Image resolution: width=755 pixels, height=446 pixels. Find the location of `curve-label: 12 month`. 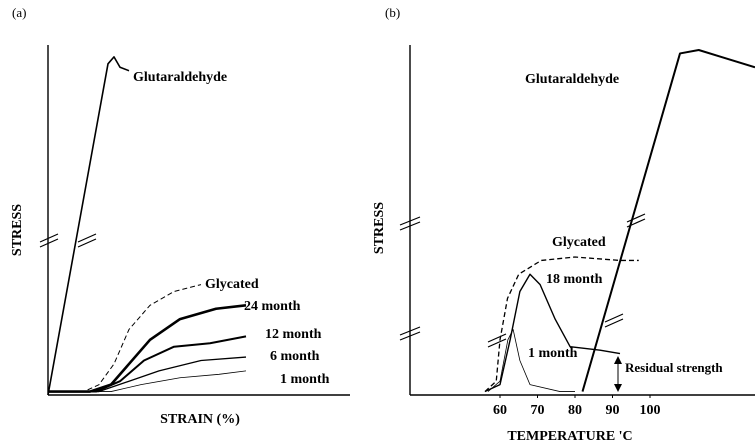

curve-label: 12 month is located at coordinates (293, 334).